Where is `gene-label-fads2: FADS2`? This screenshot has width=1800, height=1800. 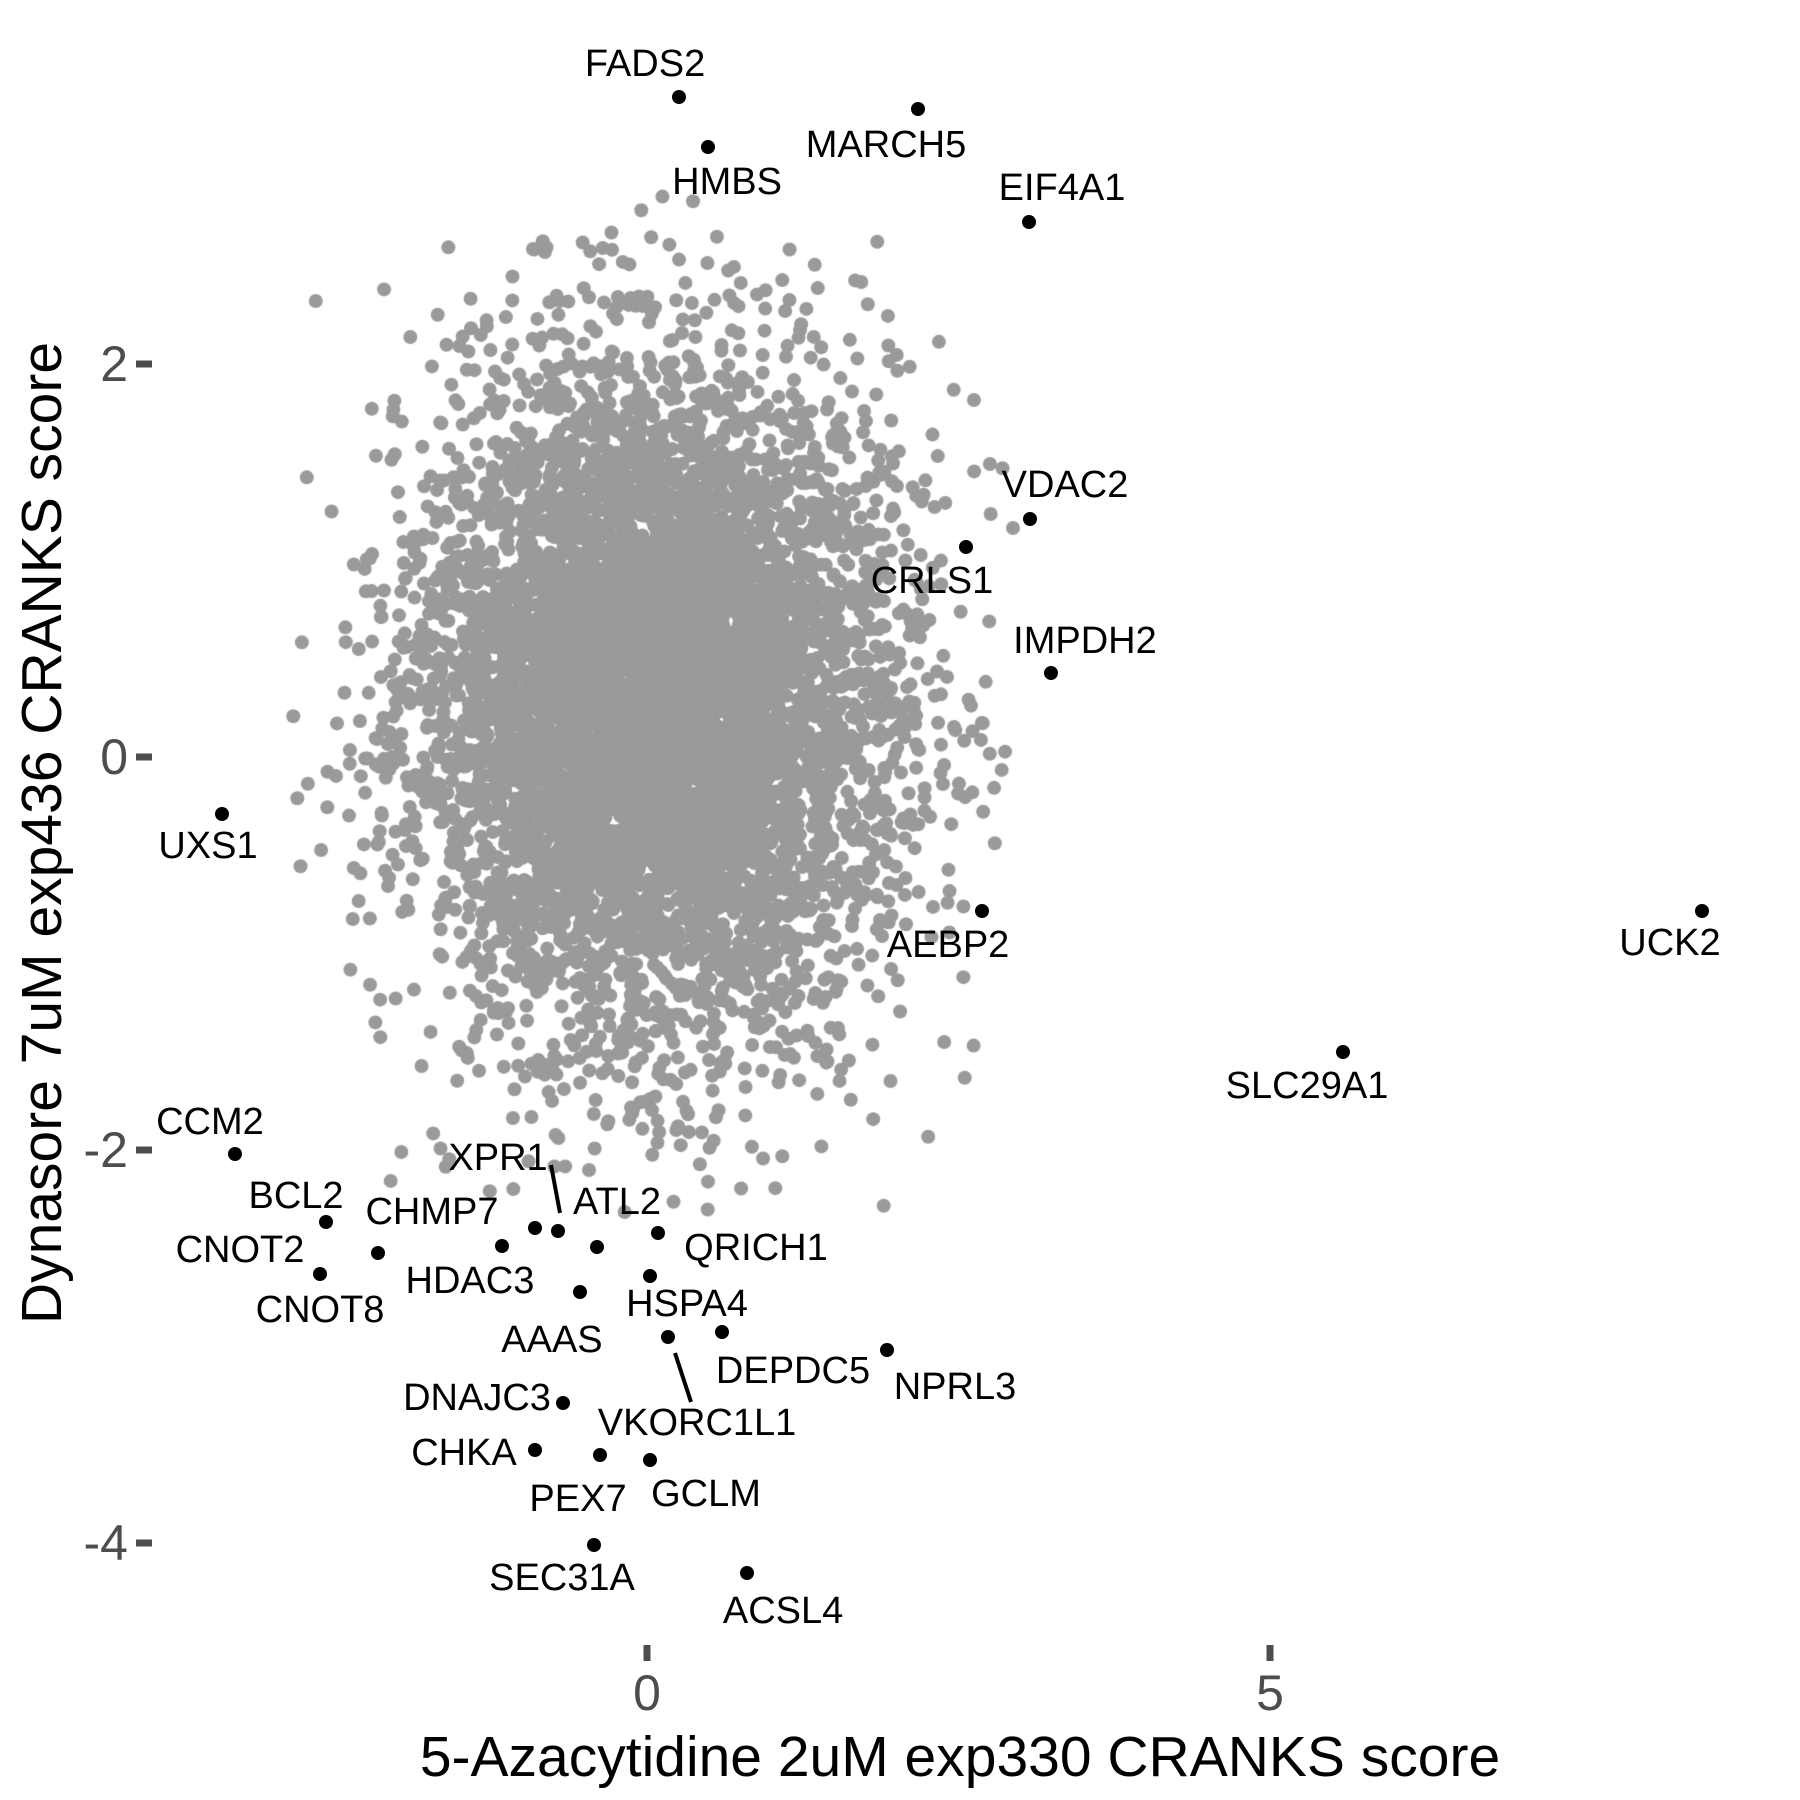 gene-label-fads2: FADS2 is located at coordinates (645, 63).